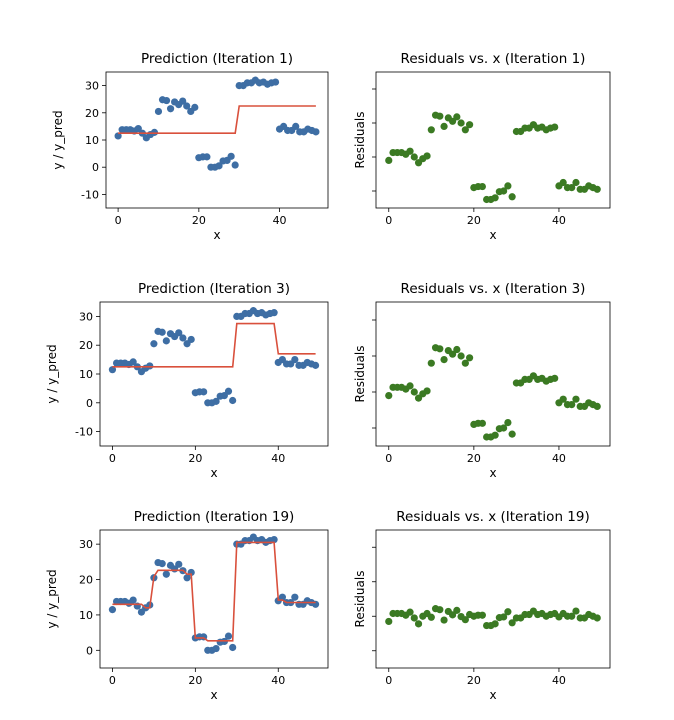  Describe the element at coordinates (493, 289) in the screenshot. I see `chart-title: Residuals vs. x (Iteration 3)` at that location.